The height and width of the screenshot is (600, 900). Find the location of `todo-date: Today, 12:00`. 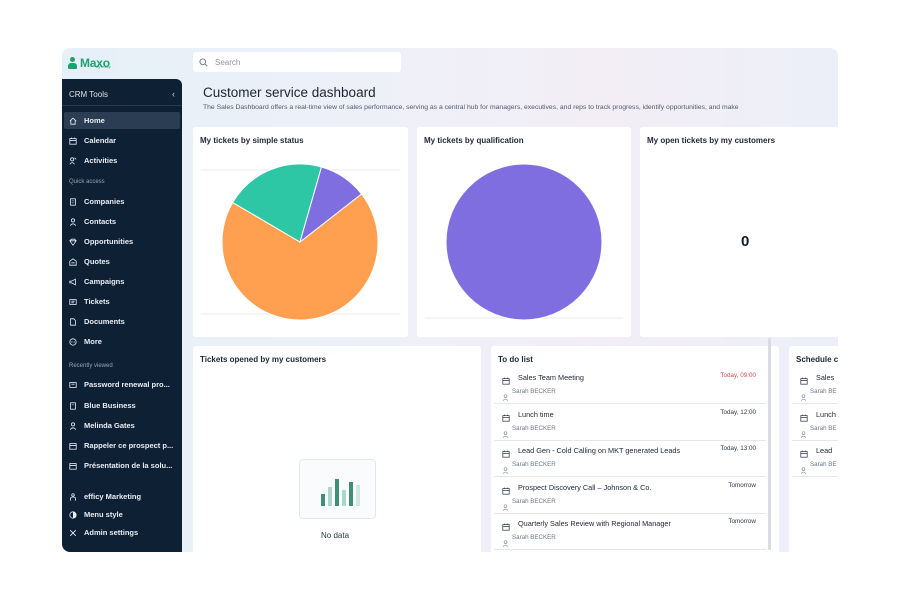

todo-date: Today, 12:00 is located at coordinates (738, 412).